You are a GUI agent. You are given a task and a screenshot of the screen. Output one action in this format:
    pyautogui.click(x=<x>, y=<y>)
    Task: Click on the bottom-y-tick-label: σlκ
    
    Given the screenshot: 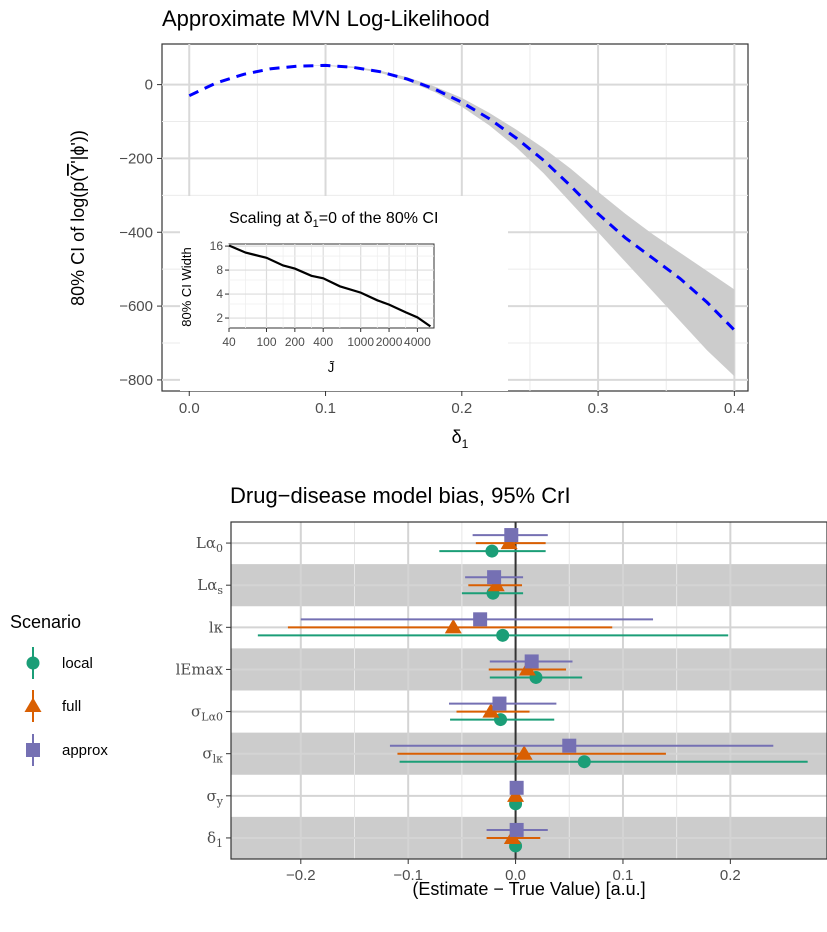 What is the action you would take?
    pyautogui.click(x=212, y=755)
    